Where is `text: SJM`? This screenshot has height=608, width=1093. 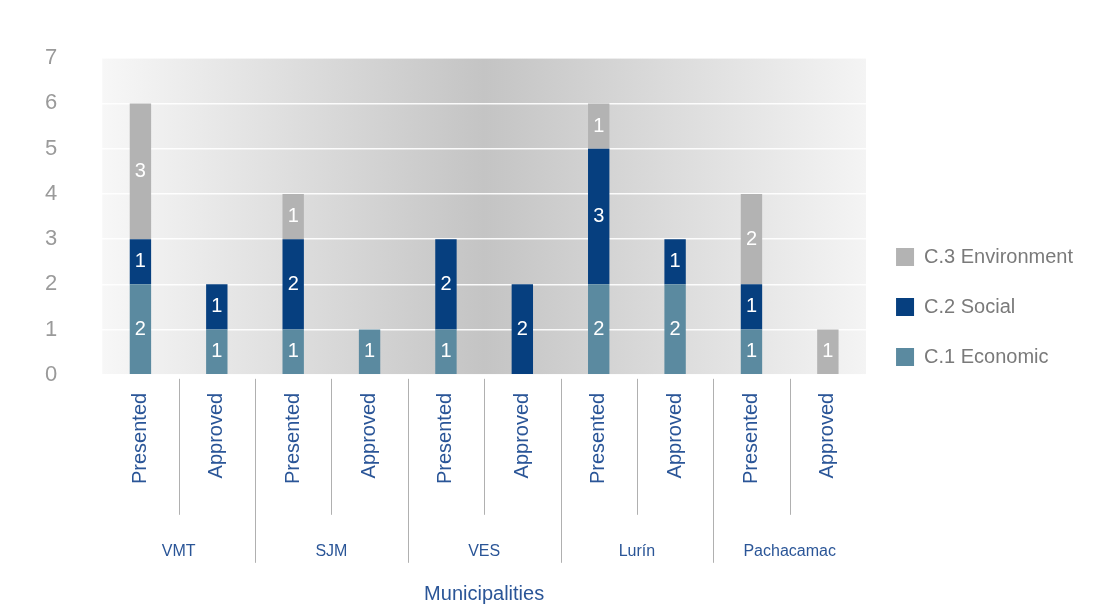
text: SJM is located at coordinates (331, 551).